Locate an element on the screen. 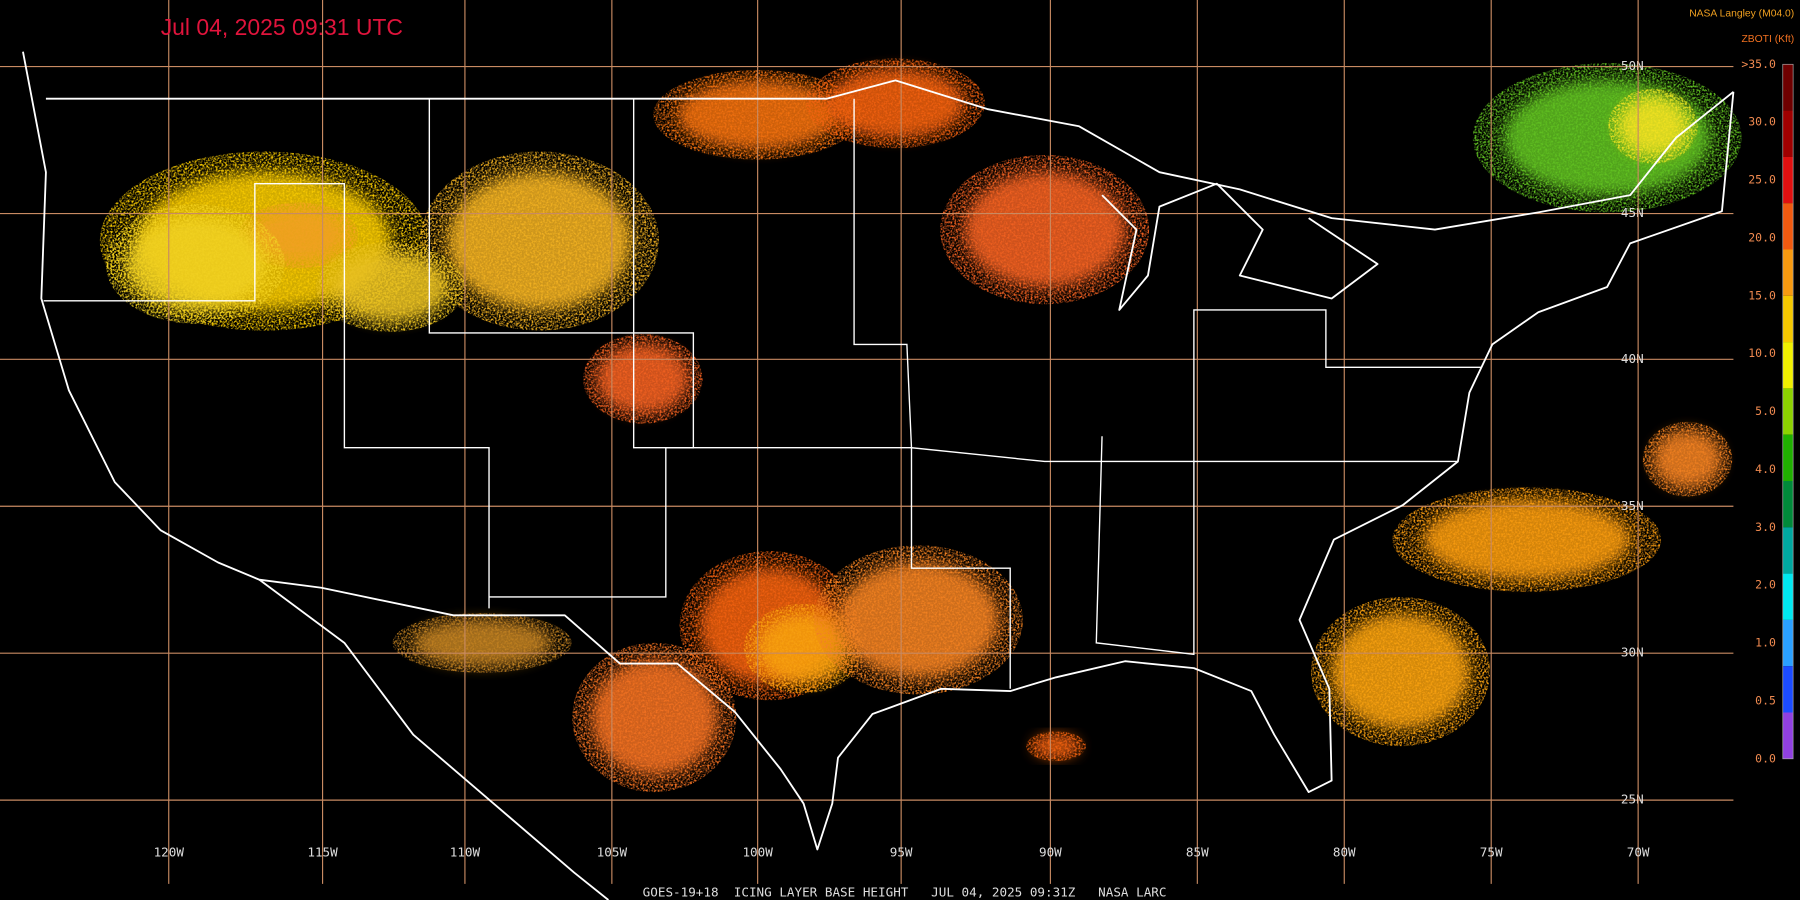 The image size is (1800, 900). lat-label: 25N is located at coordinates (1632, 799).